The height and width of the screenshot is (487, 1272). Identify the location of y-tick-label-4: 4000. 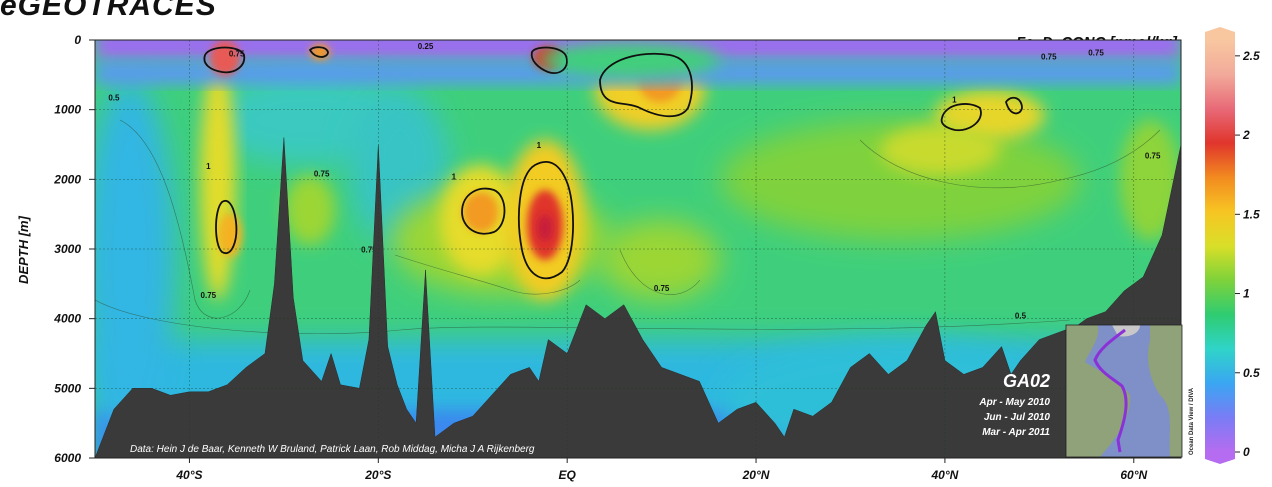
(67, 319).